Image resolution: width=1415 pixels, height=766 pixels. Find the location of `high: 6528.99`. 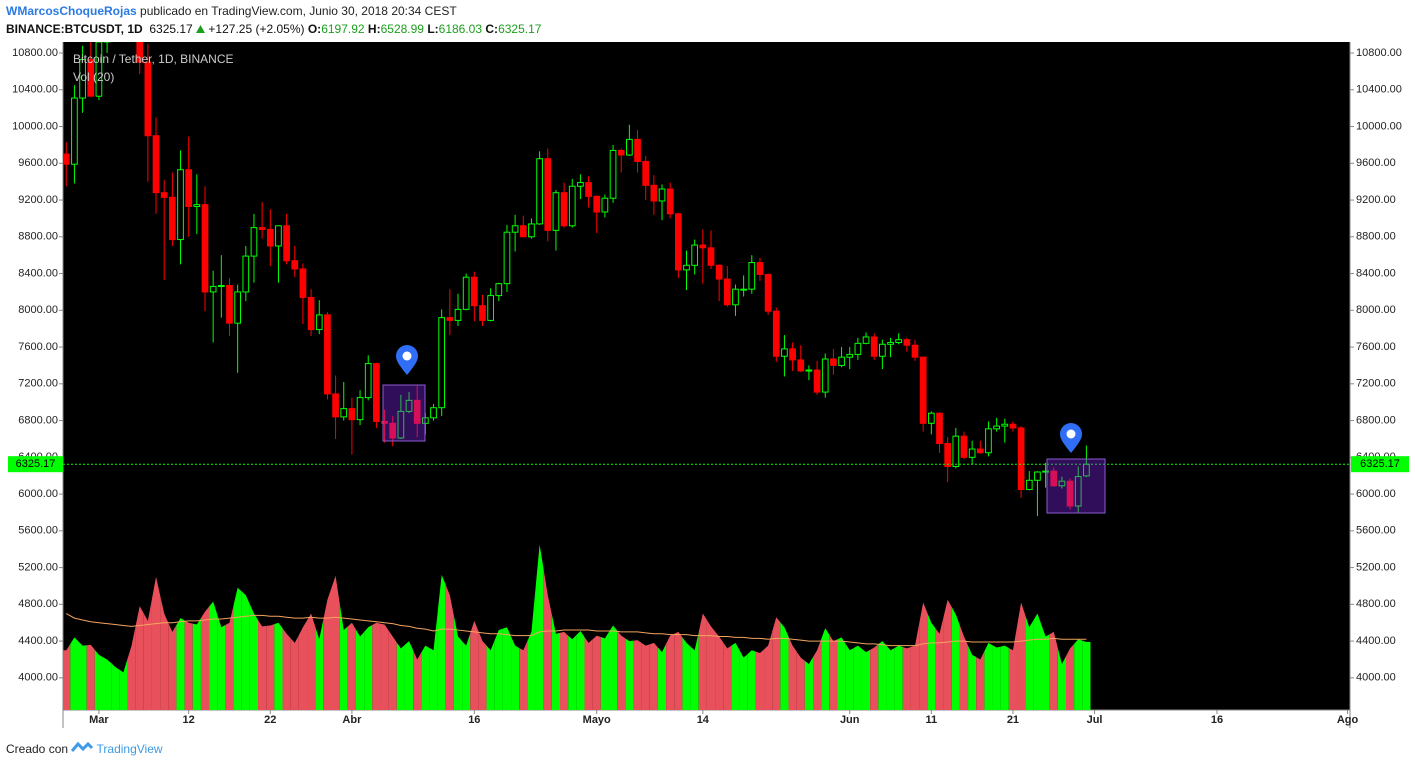

high: 6528.99 is located at coordinates (402, 29).